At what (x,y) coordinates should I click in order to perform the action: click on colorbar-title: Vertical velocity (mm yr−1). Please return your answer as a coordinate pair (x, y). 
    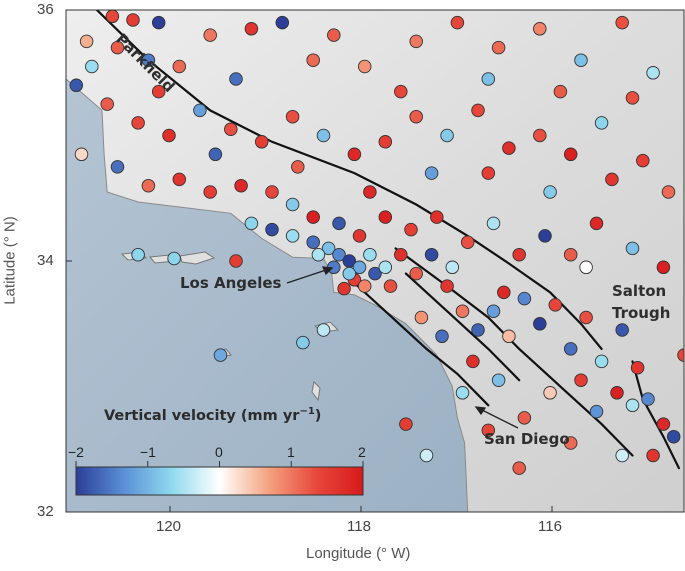
    Looking at the image, I should click on (212, 415).